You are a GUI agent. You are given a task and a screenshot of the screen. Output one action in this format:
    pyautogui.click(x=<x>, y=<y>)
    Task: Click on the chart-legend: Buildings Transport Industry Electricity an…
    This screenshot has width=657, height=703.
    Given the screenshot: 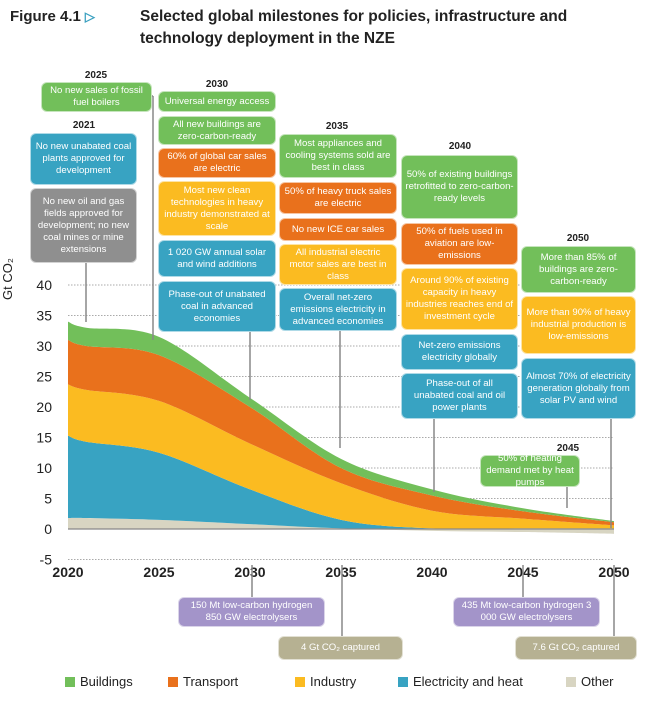 What is the action you would take?
    pyautogui.click(x=328, y=684)
    